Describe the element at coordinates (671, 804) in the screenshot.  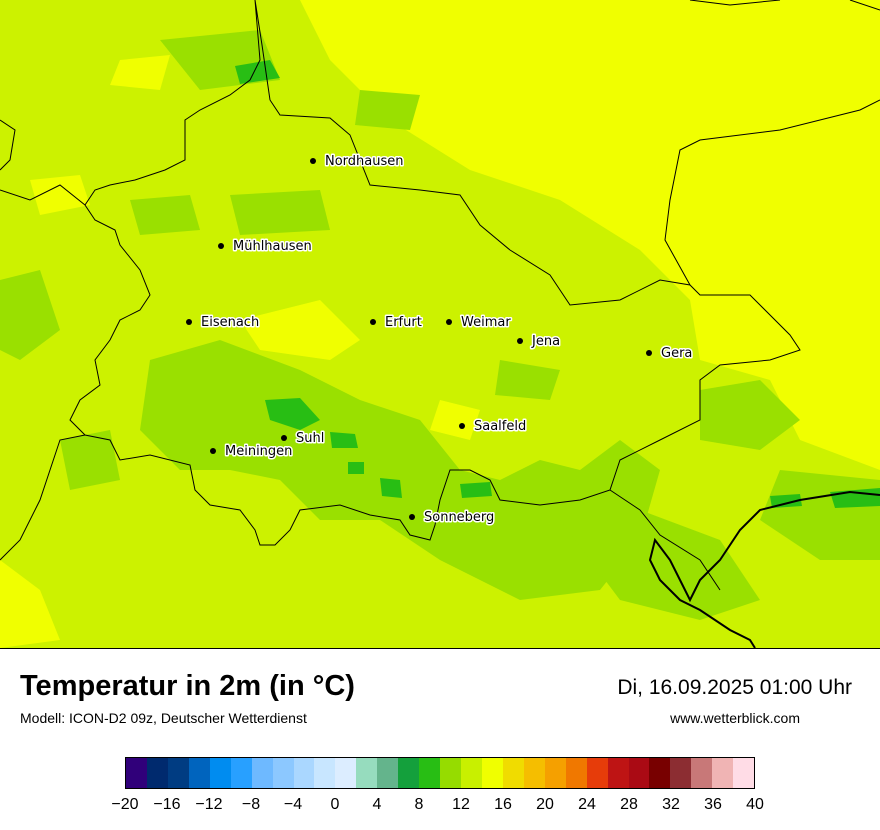
I see `color-scale-tick-label: 32` at that location.